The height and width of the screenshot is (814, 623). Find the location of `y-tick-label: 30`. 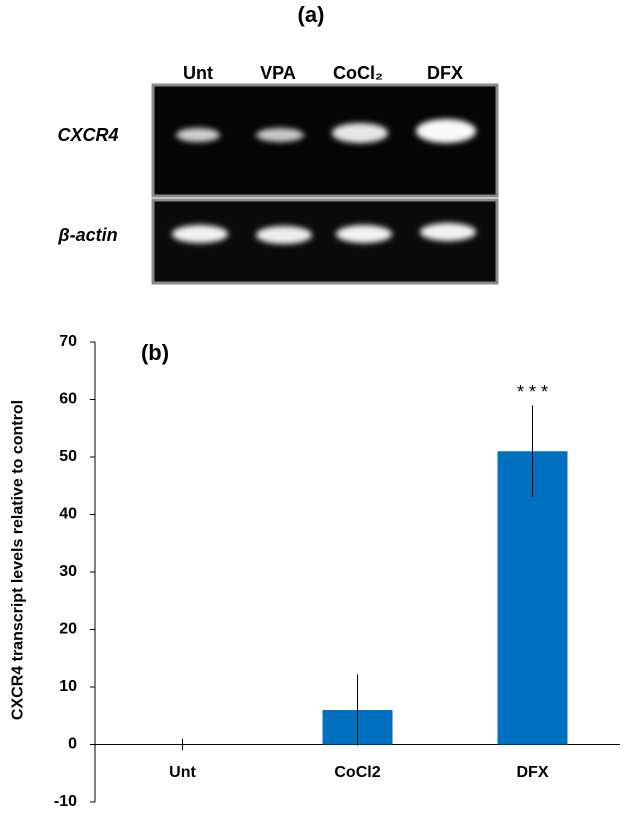

y-tick-label: 30 is located at coordinates (68, 571).